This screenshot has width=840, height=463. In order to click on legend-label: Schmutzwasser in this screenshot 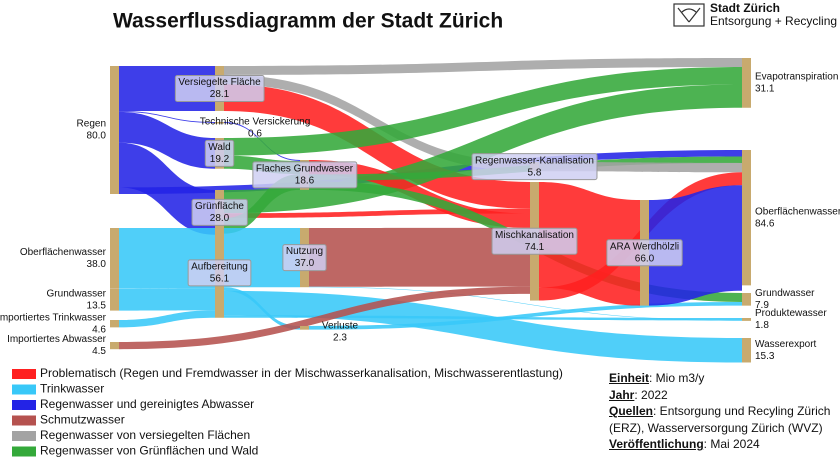, I will do `click(82, 420)`.